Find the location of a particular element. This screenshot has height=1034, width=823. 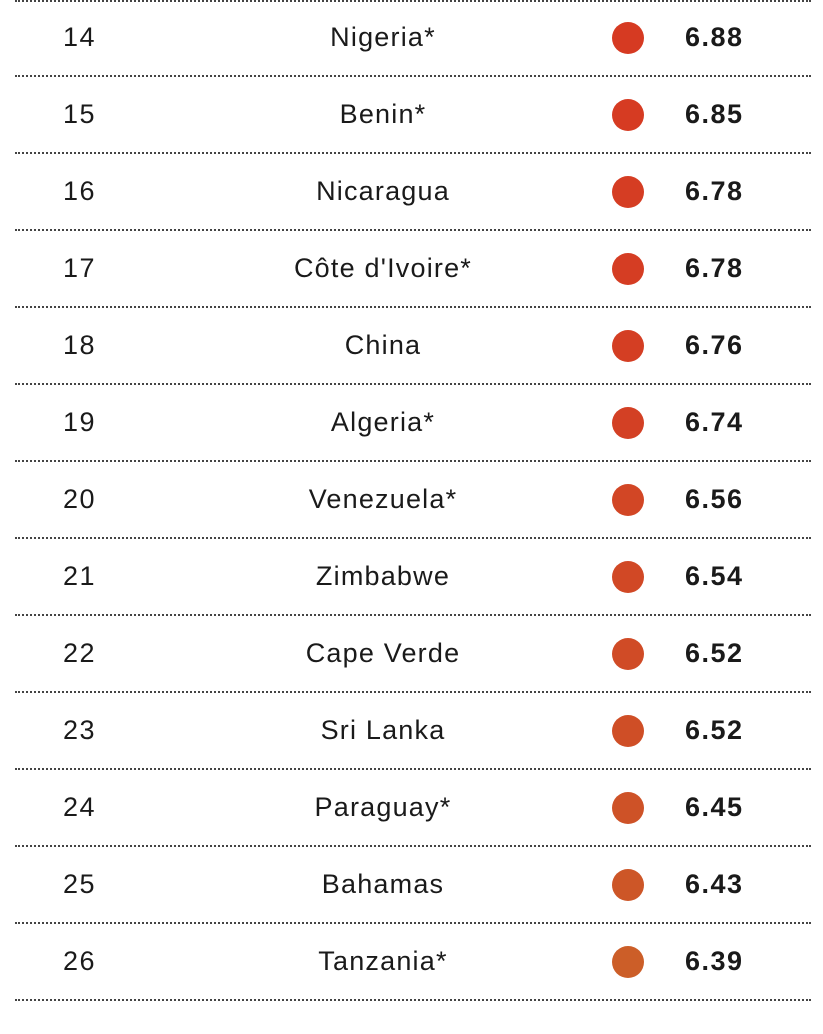

table-row: 17 Côte d'Ivoire* 6.78 is located at coordinates (413, 269).